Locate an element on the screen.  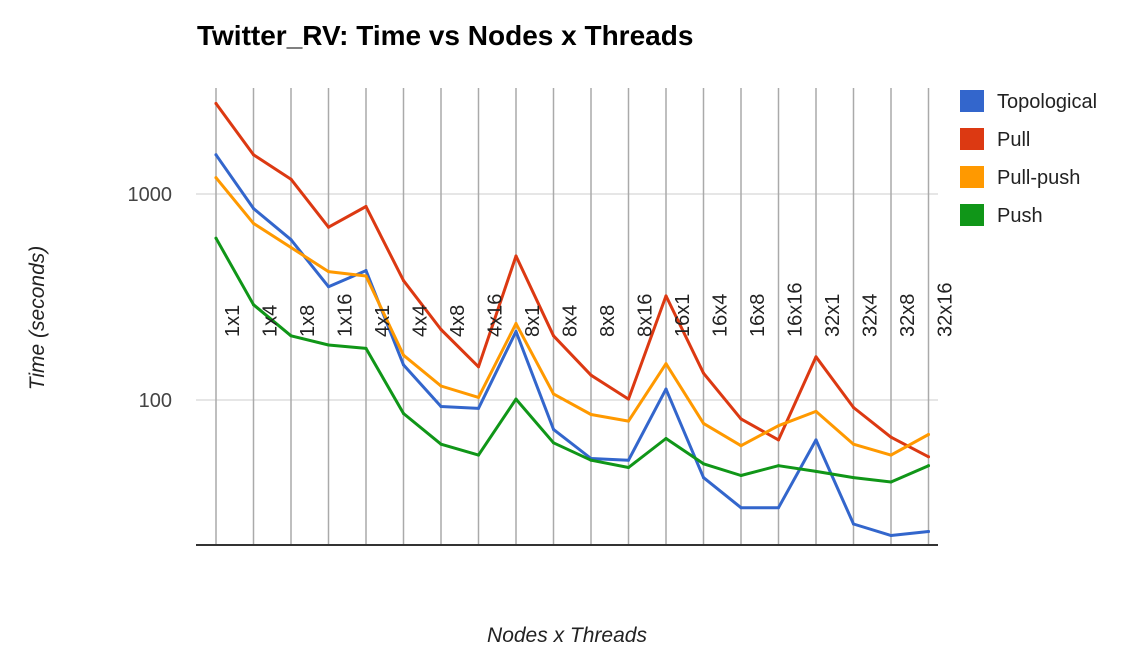
x-axis-label: Nodes x Threads is located at coordinates (567, 635).